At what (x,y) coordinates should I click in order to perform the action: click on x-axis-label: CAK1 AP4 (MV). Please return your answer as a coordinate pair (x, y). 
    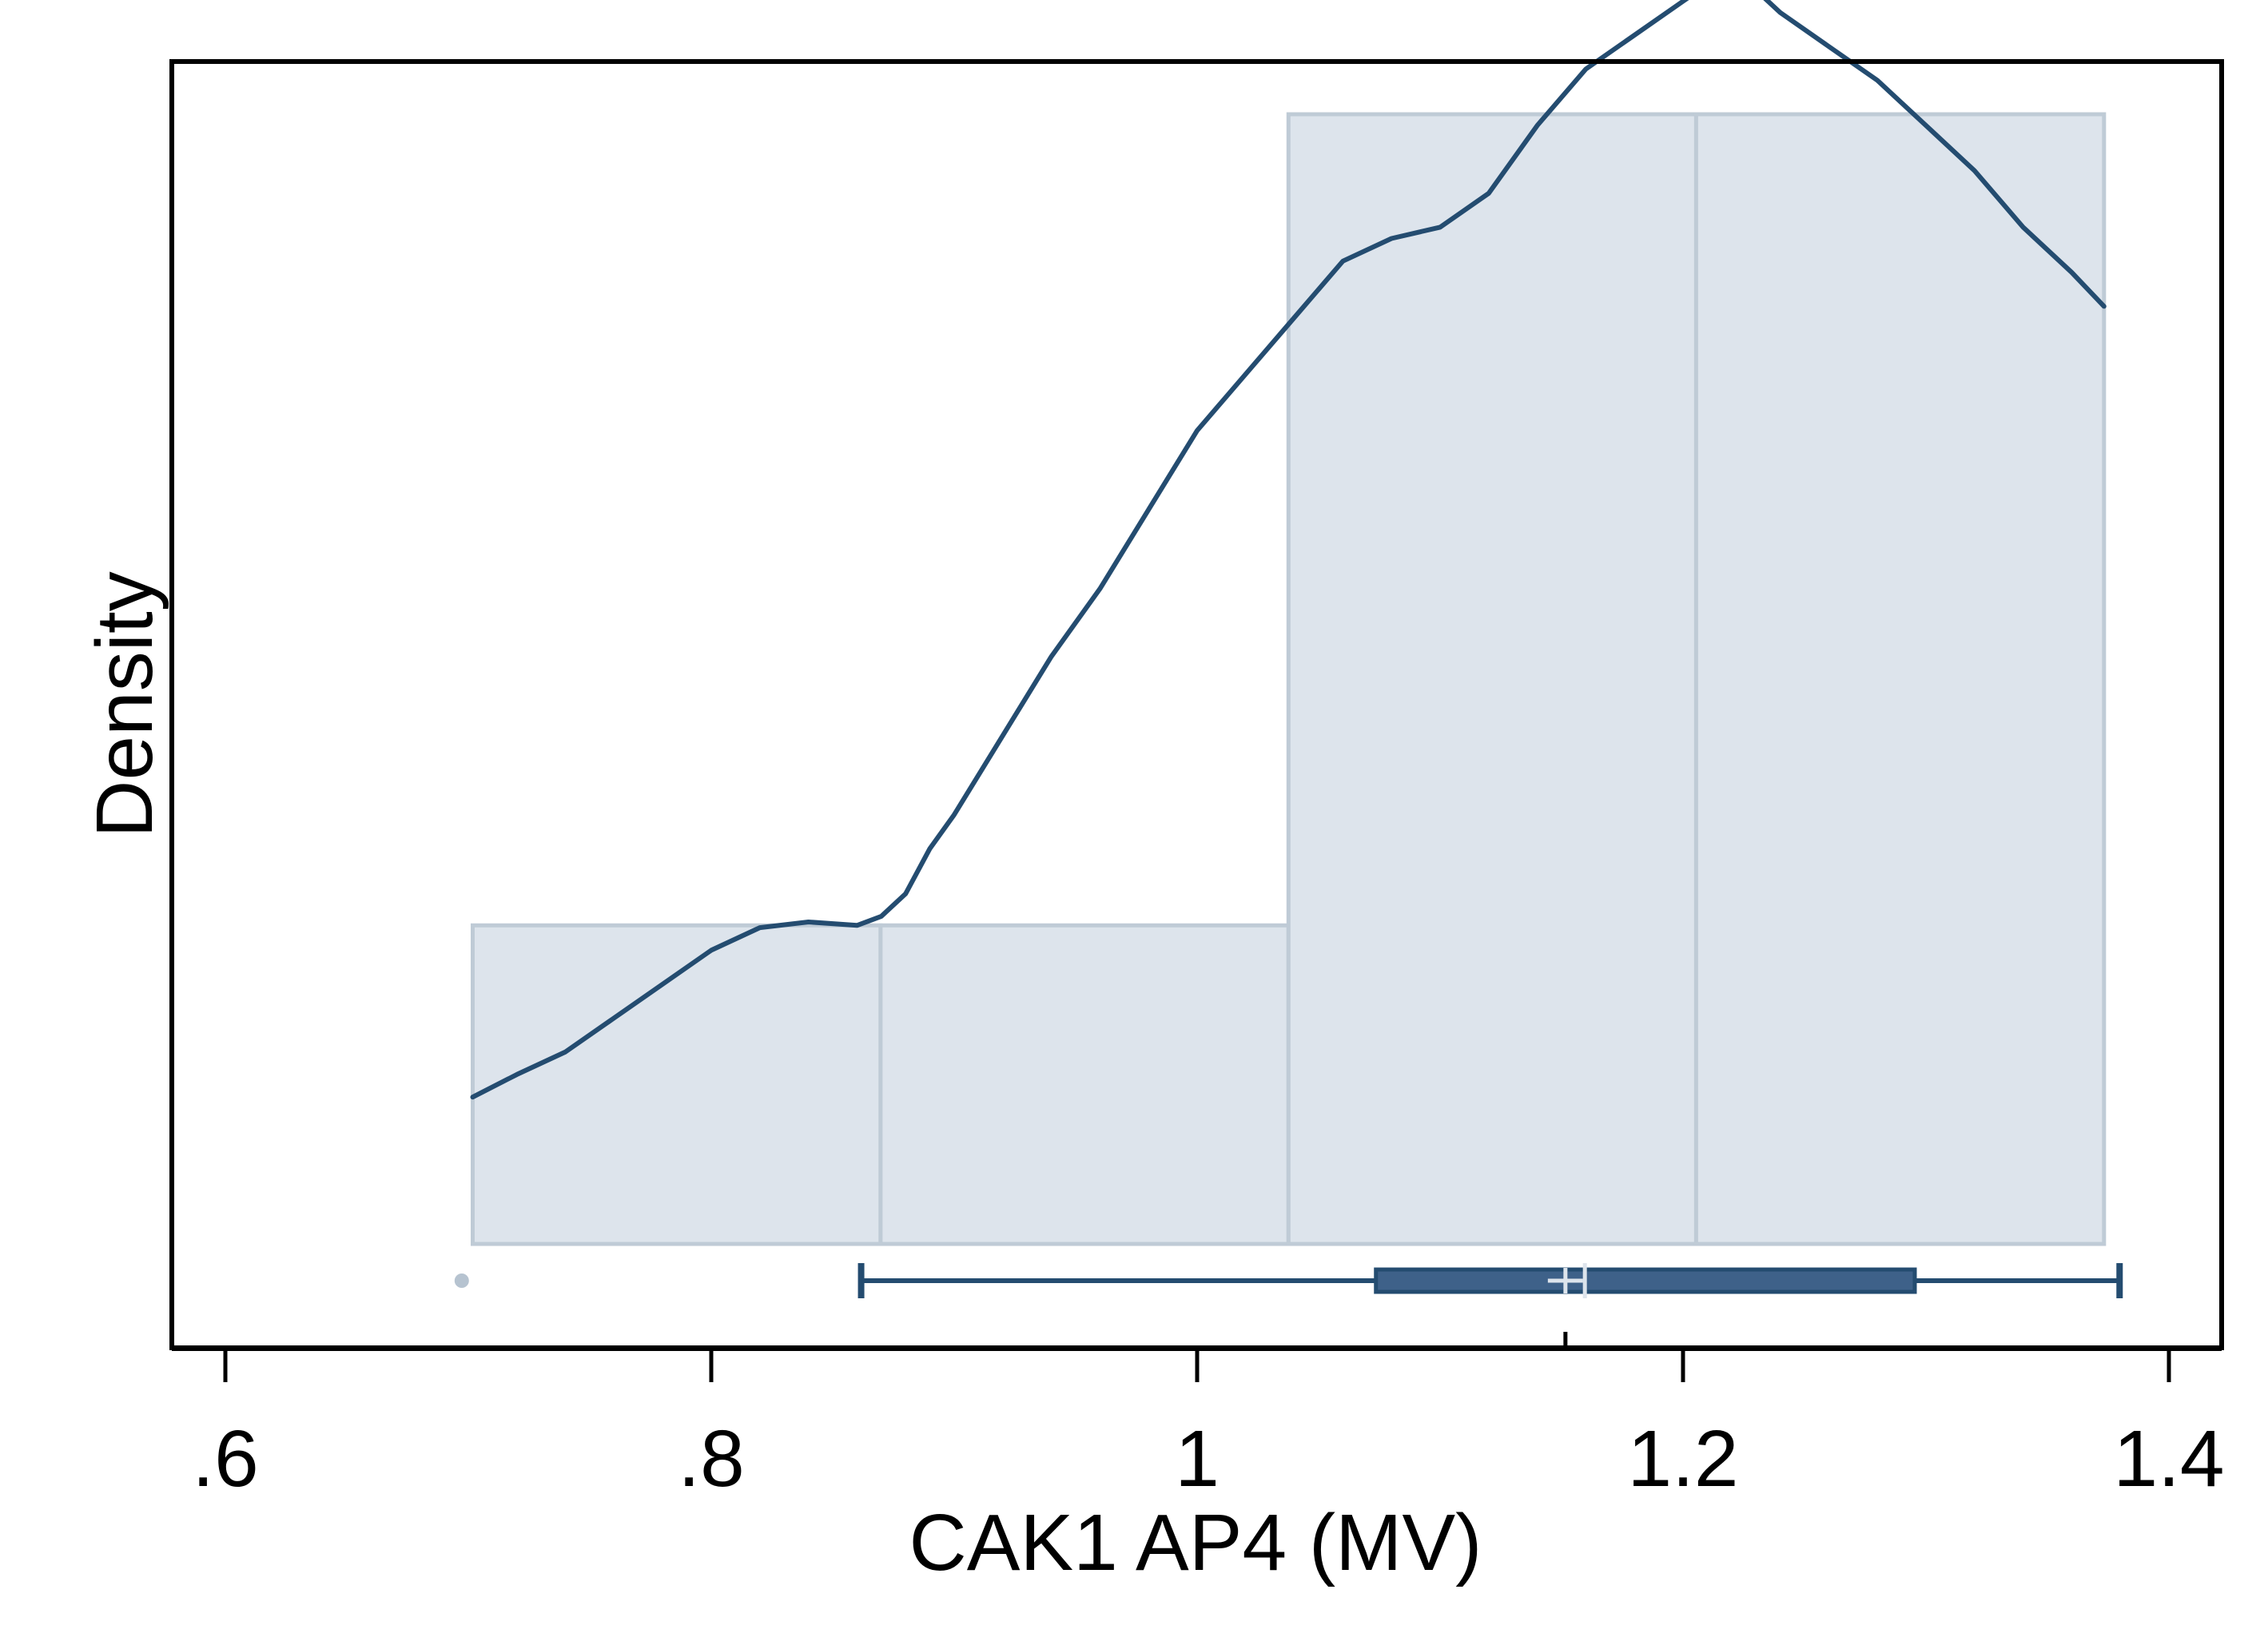
    Looking at the image, I should click on (1195, 1542).